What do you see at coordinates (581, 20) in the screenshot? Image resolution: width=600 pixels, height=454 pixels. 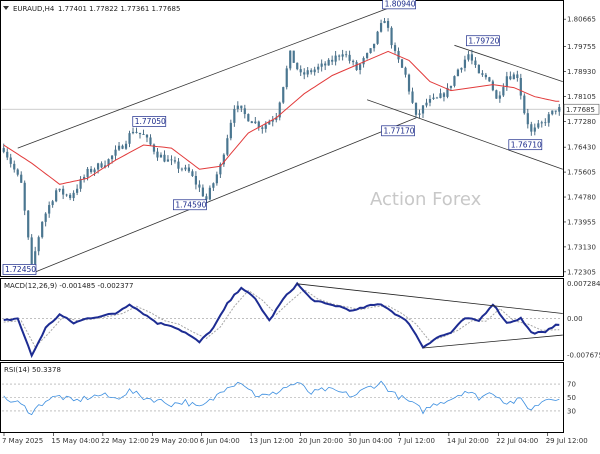 I see `y-tick-label: 1.80665` at bounding box center [581, 20].